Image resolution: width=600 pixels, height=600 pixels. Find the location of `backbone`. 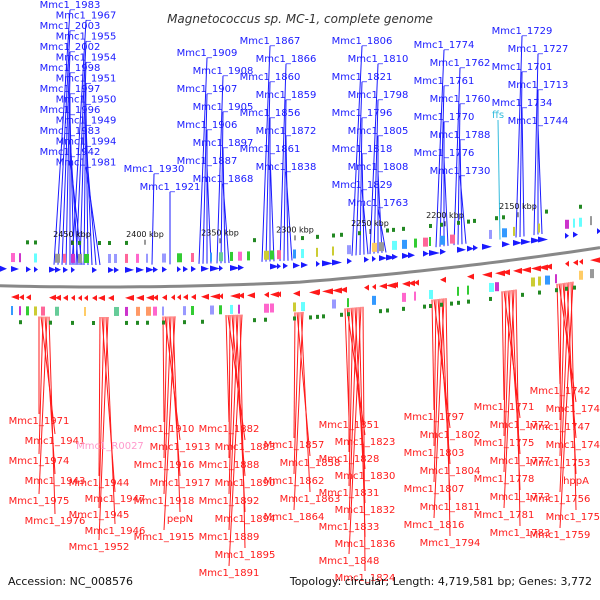

backbone is located at coordinates (300, 267).